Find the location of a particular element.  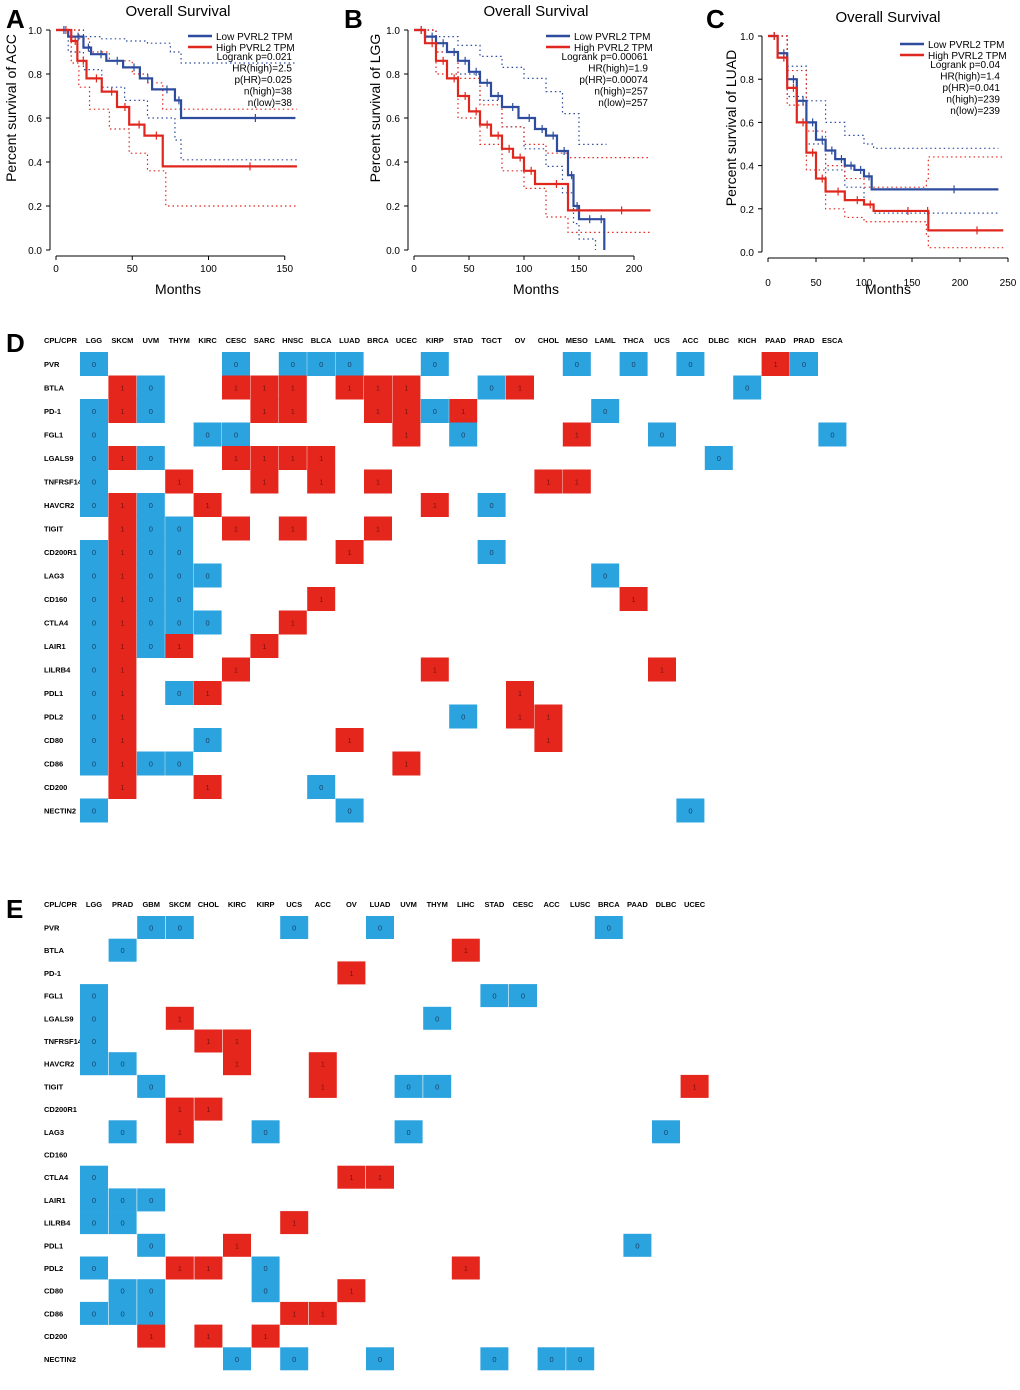

column-header: LAML is located at coordinates (605, 340).